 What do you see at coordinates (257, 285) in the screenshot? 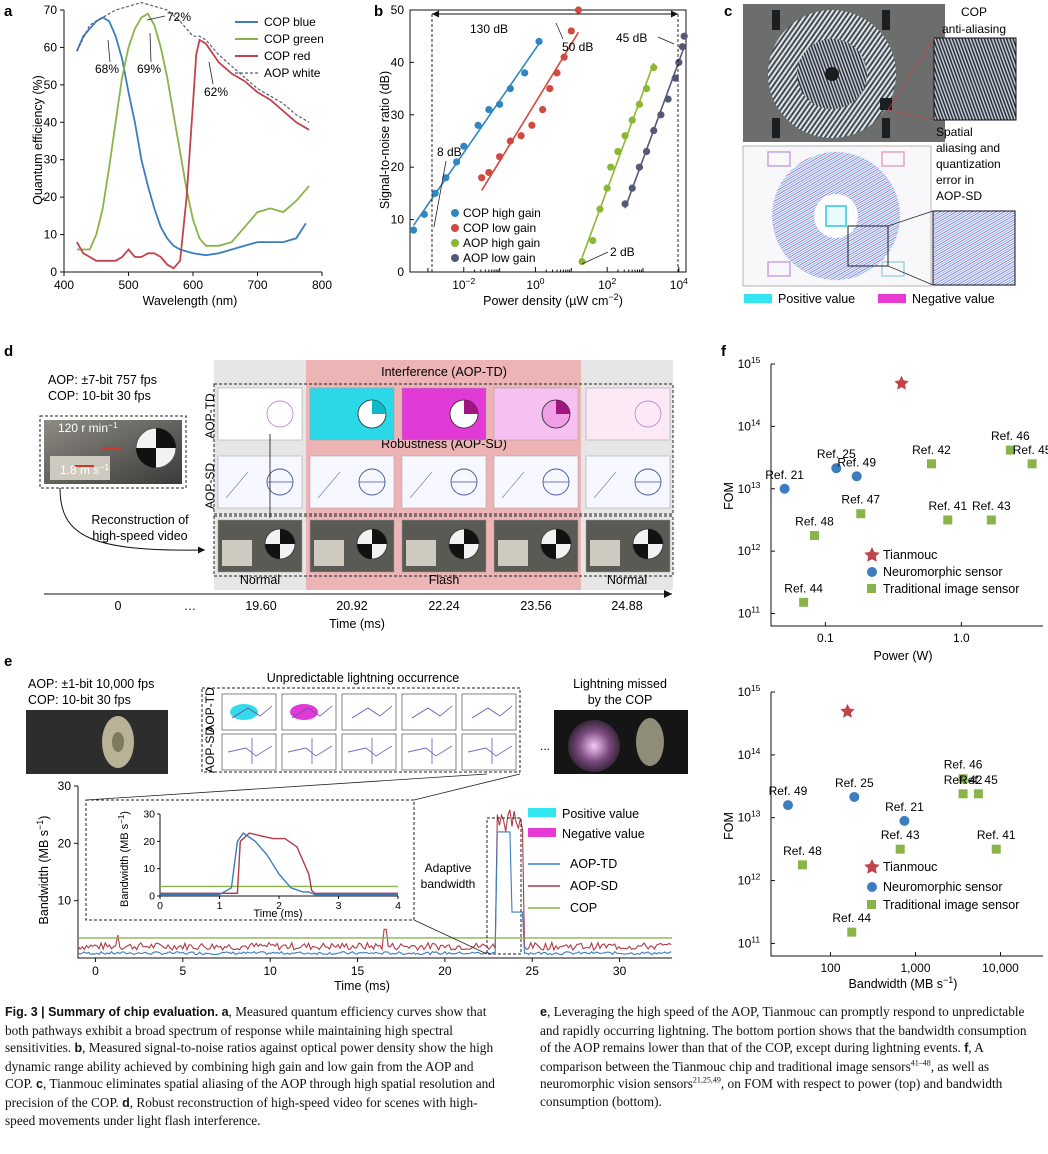
I see `qe-xtick-label: 700` at bounding box center [257, 285].